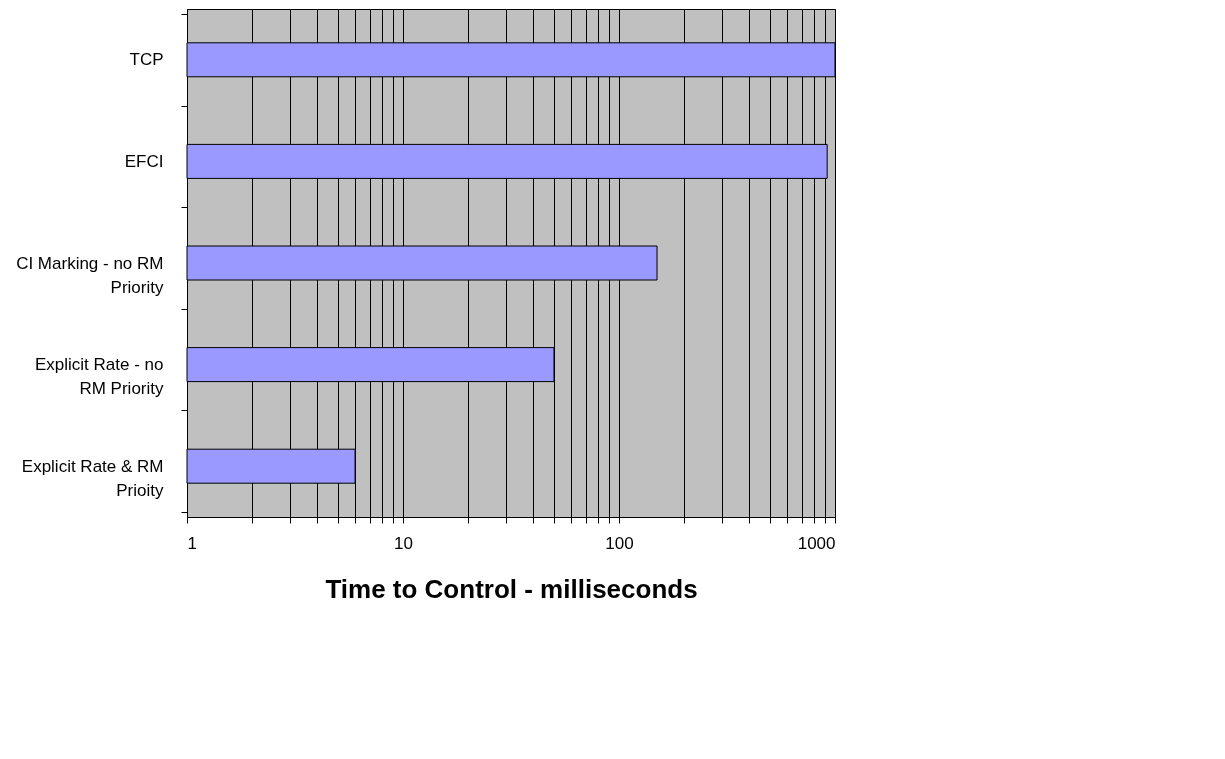 Image resolution: width=1225 pixels, height=759 pixels. Describe the element at coordinates (92, 478) in the screenshot. I see `y-tick-label: Explicit Rate & RM Prioity` at that location.